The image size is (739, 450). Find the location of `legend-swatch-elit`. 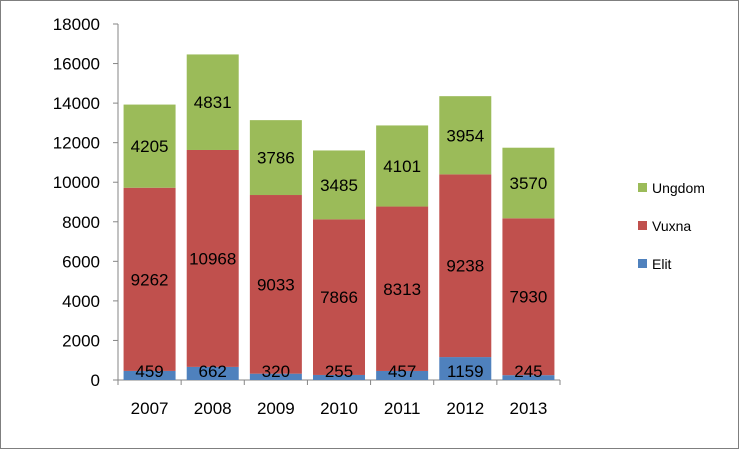

legend-swatch-elit is located at coordinates (642, 263).